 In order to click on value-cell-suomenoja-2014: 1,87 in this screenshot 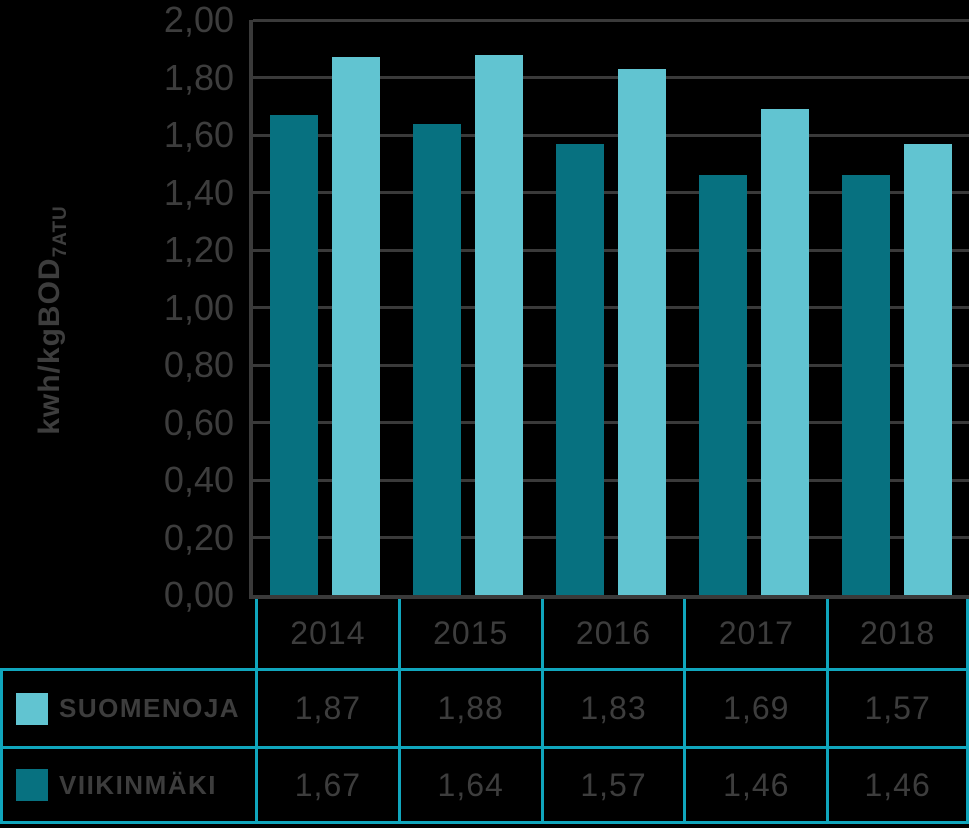, I will do `click(326, 707)`.